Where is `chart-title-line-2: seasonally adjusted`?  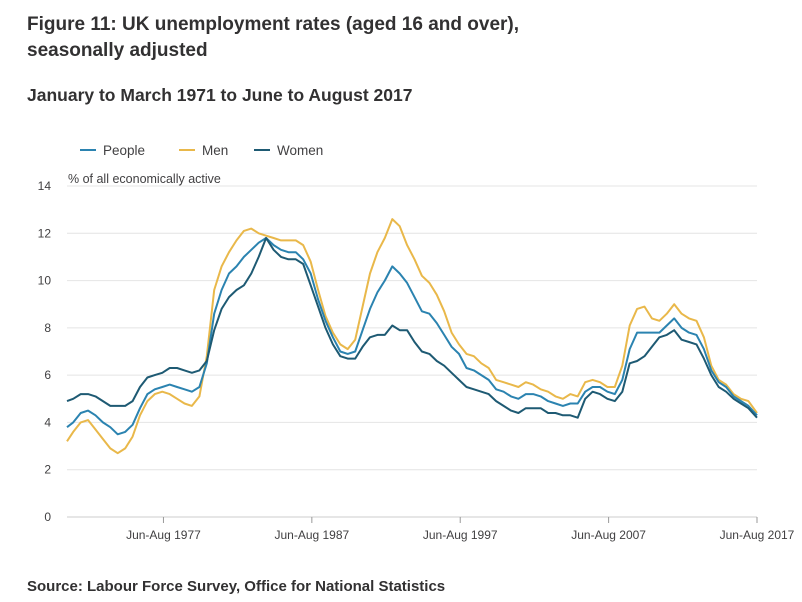 chart-title-line-2: seasonally adjusted is located at coordinates (117, 50).